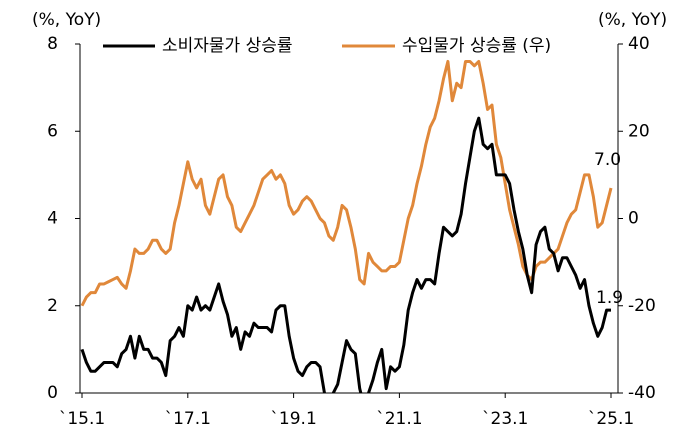 This screenshot has width=688, height=443. I want to click on y2-tick-label: 0, so click(633, 219).